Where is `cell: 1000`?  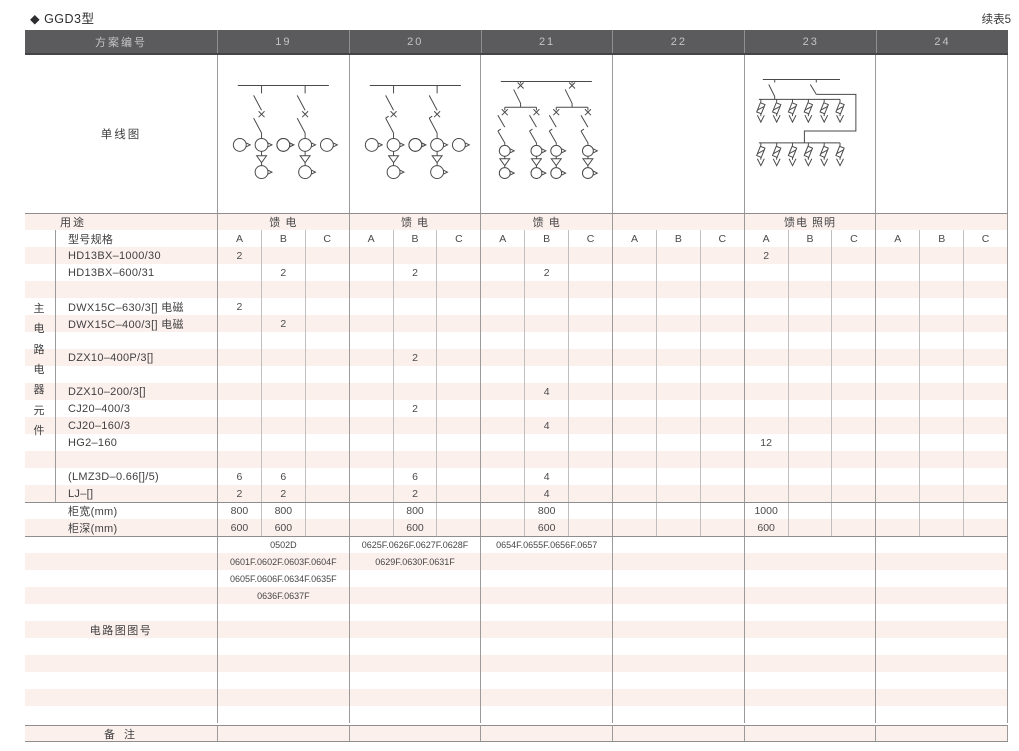 cell: 1000 is located at coordinates (767, 511).